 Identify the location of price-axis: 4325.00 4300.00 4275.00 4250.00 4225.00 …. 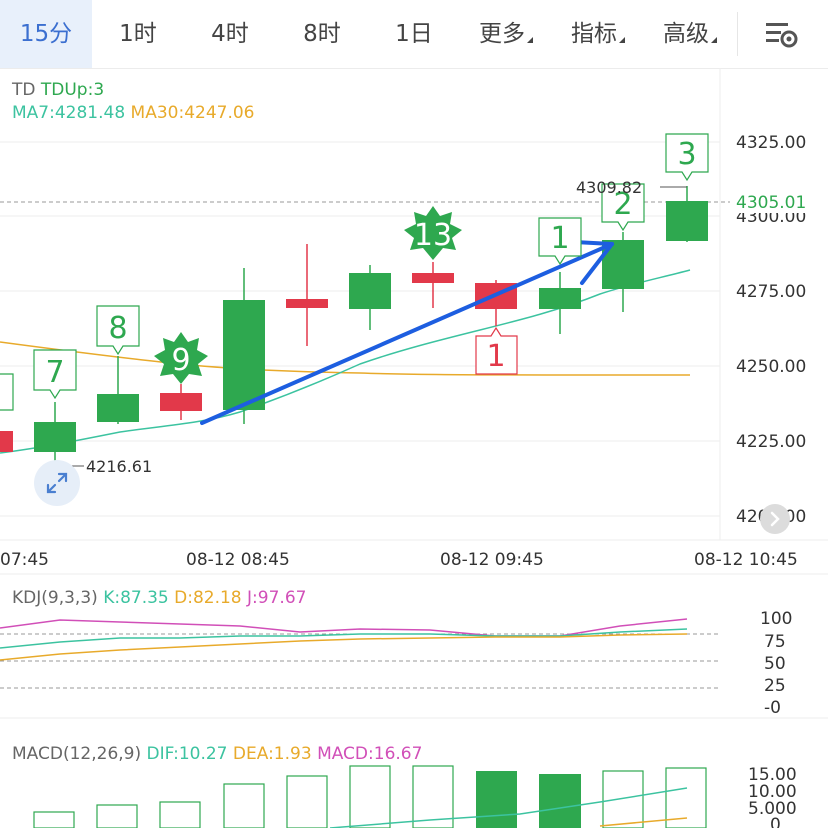
(771, 330).